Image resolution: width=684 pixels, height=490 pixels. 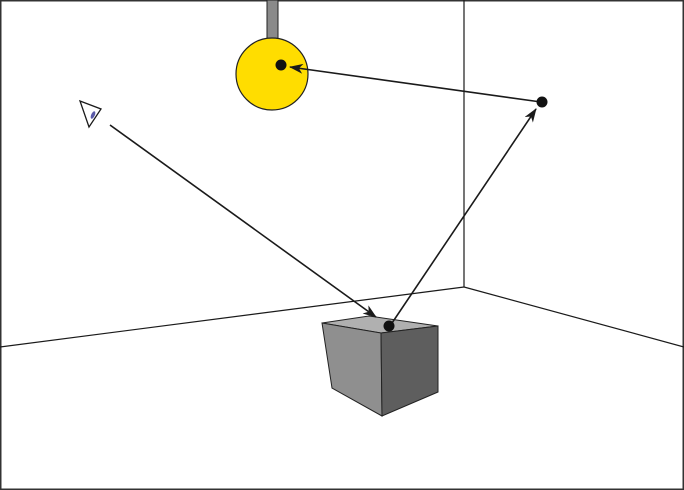 I want to click on cube-hit-point, so click(x=389, y=326).